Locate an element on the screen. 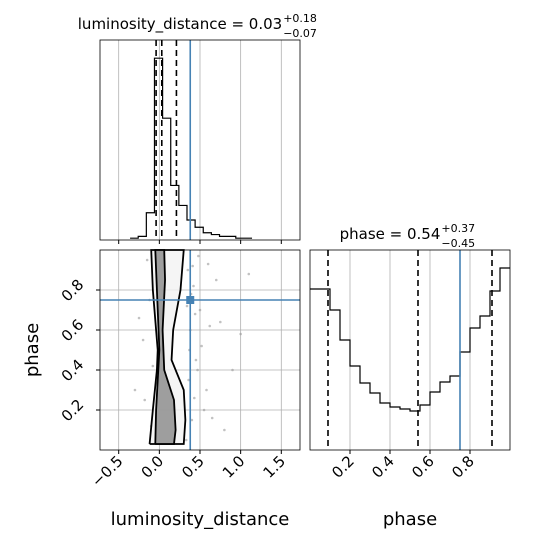 This screenshot has height=550, width=550. x-axis-label: phase is located at coordinates (410, 519).